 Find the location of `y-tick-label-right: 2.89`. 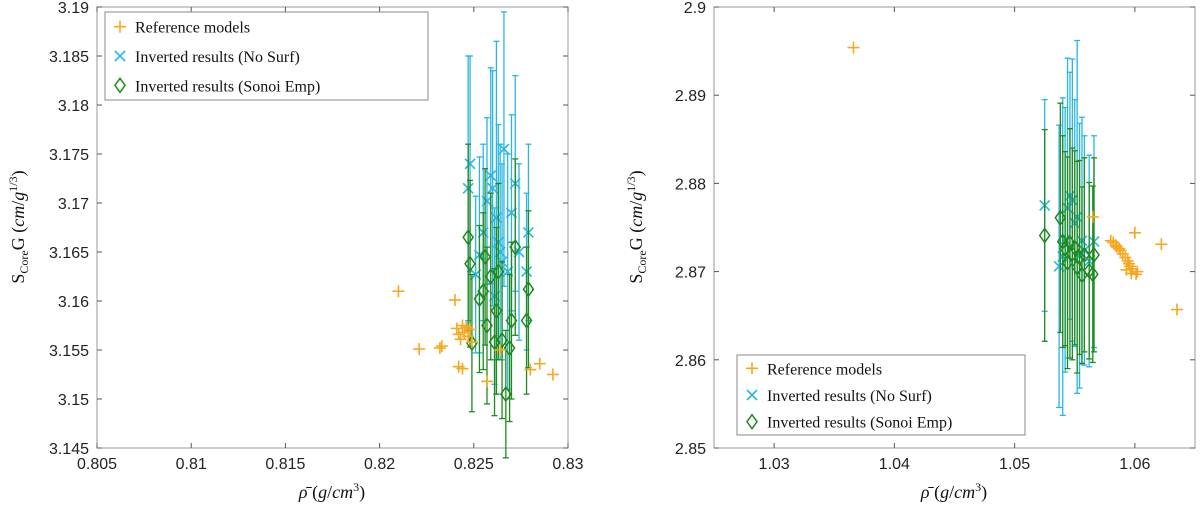

y-tick-label-right: 2.89 is located at coordinates (690, 96).